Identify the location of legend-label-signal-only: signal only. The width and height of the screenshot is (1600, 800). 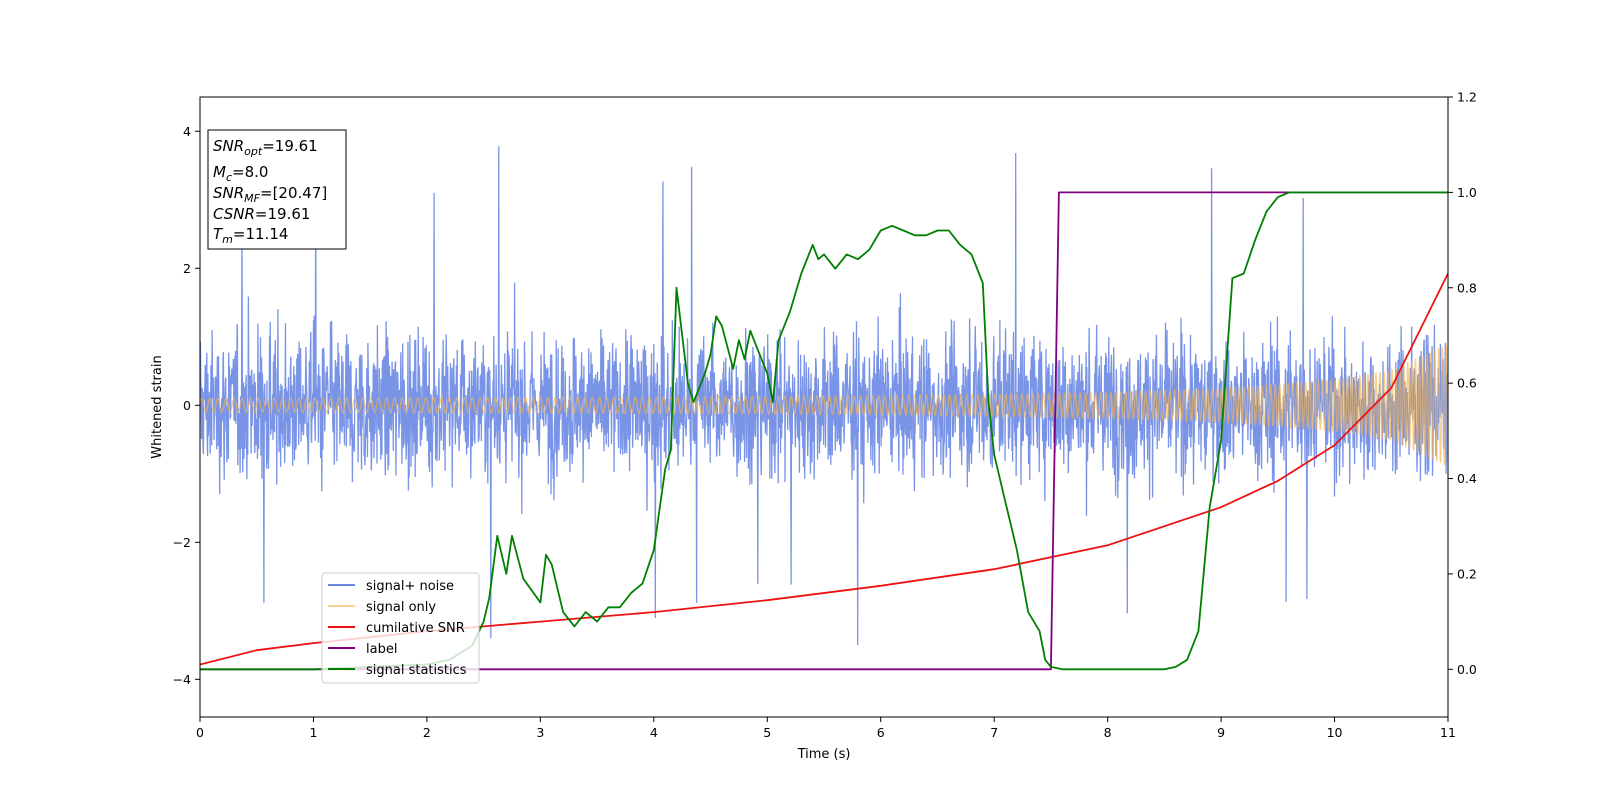
(401, 607).